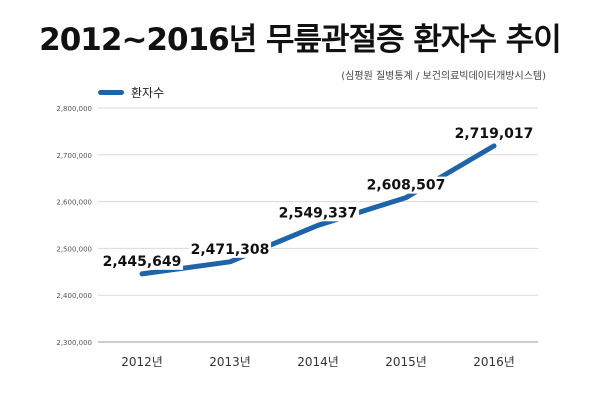  Describe the element at coordinates (142, 362) in the screenshot. I see `x-tick-label: 2012년` at that location.